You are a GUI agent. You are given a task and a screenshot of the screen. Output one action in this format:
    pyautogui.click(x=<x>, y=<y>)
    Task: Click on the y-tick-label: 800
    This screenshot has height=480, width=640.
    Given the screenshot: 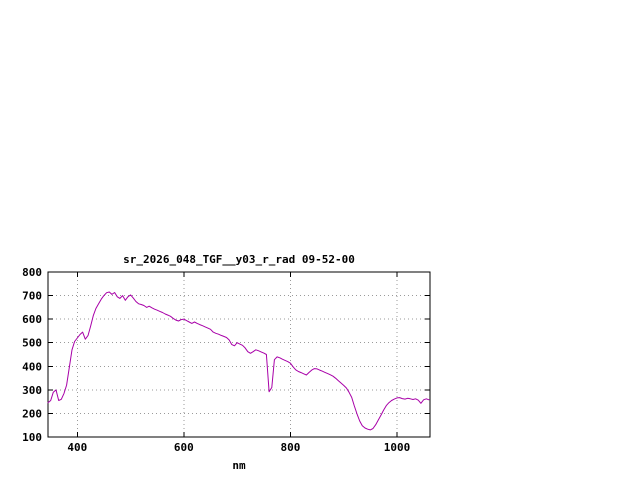 What is the action you would take?
    pyautogui.click(x=32, y=272)
    